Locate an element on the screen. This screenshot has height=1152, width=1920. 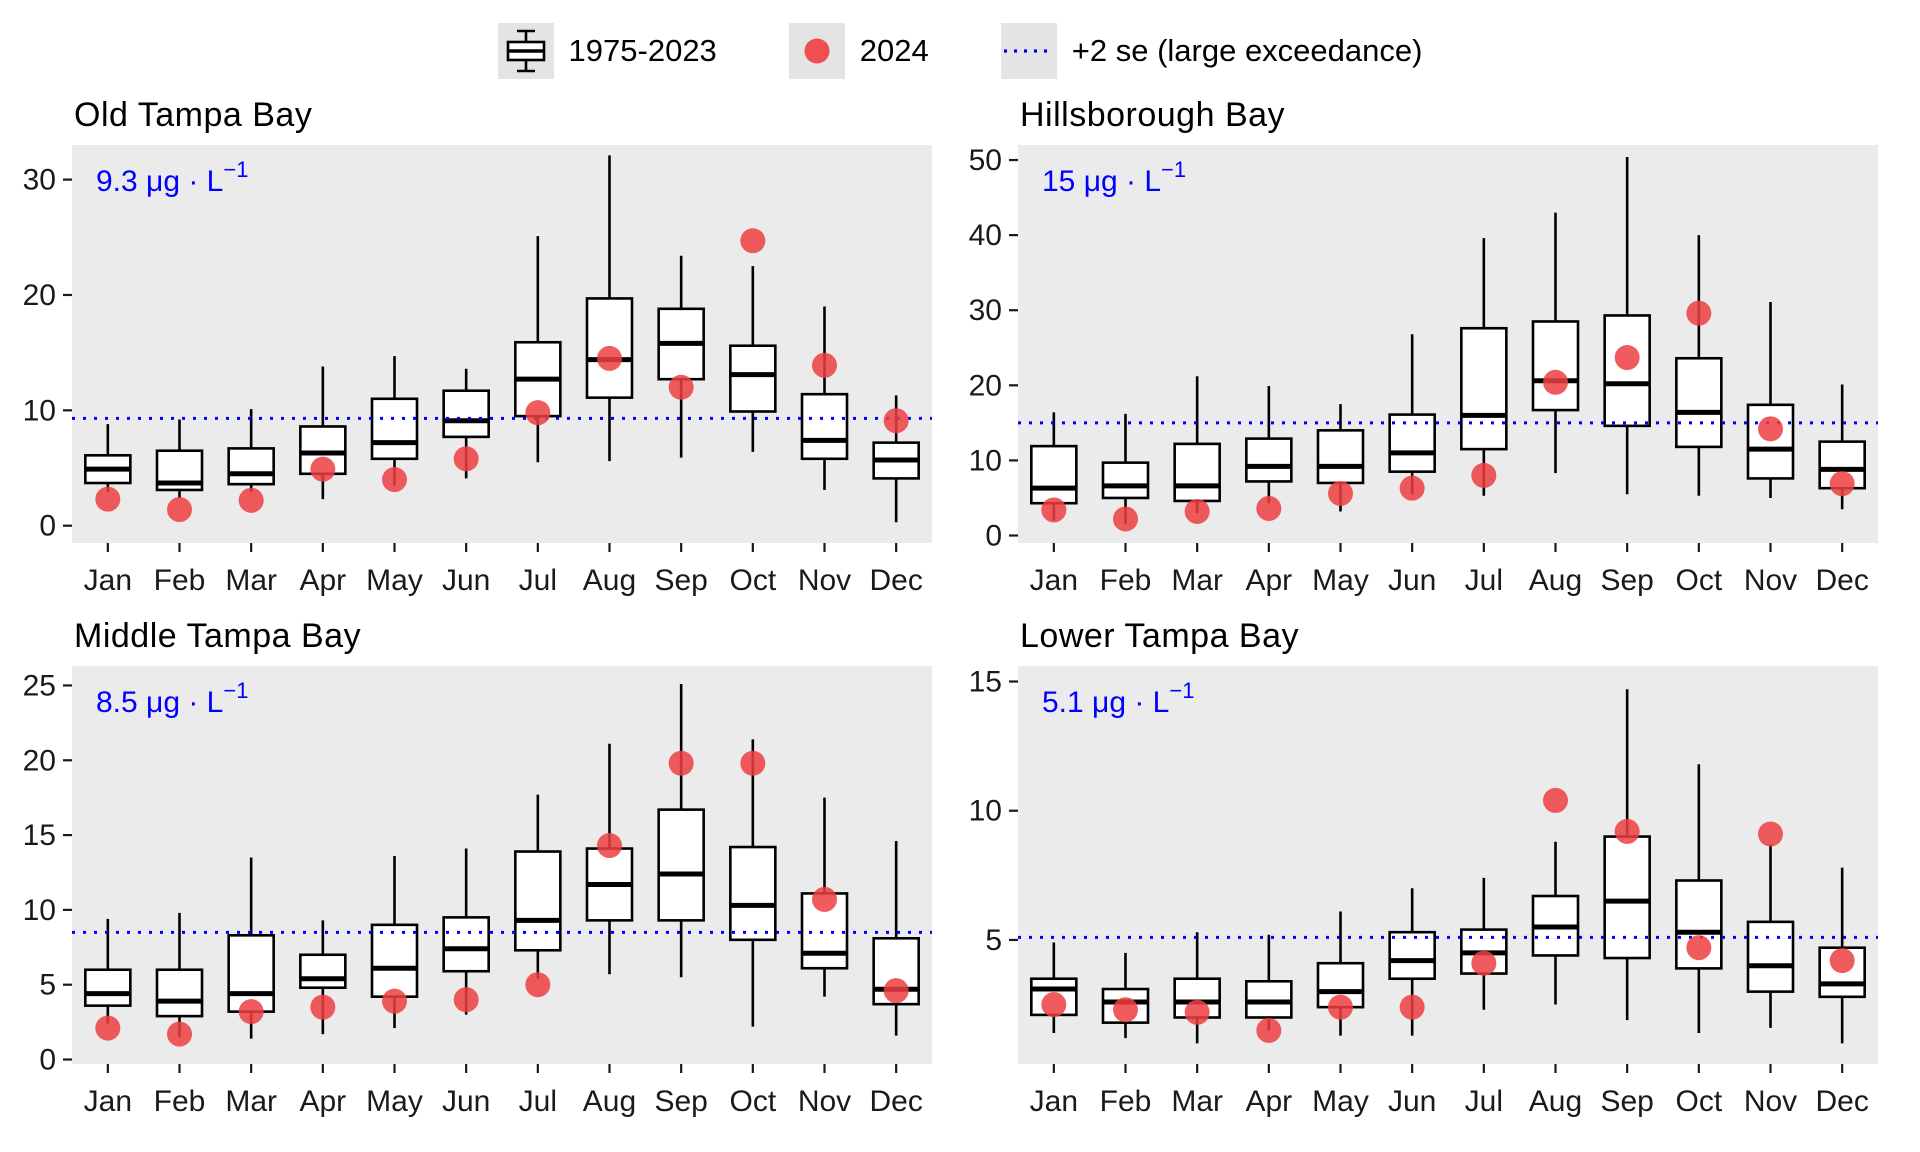
target-annotation: 9.3 μg · L−1 is located at coordinates (172, 177).